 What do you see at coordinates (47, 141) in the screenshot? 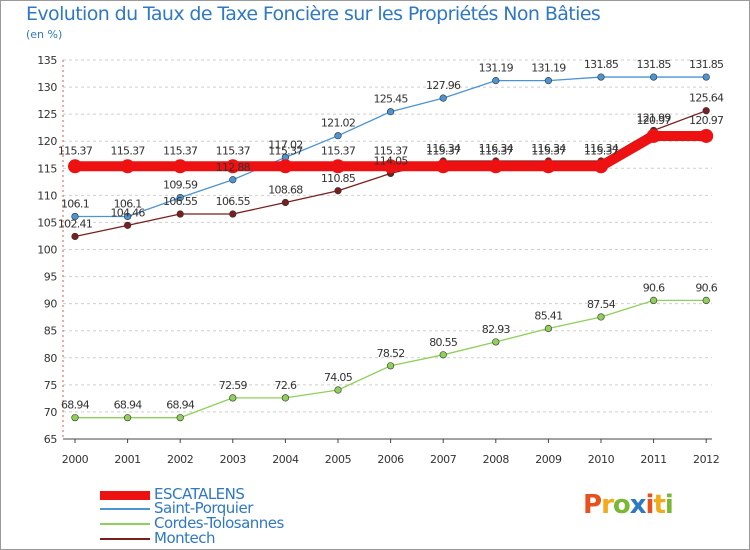
I see `y-tick-label: 120` at bounding box center [47, 141].